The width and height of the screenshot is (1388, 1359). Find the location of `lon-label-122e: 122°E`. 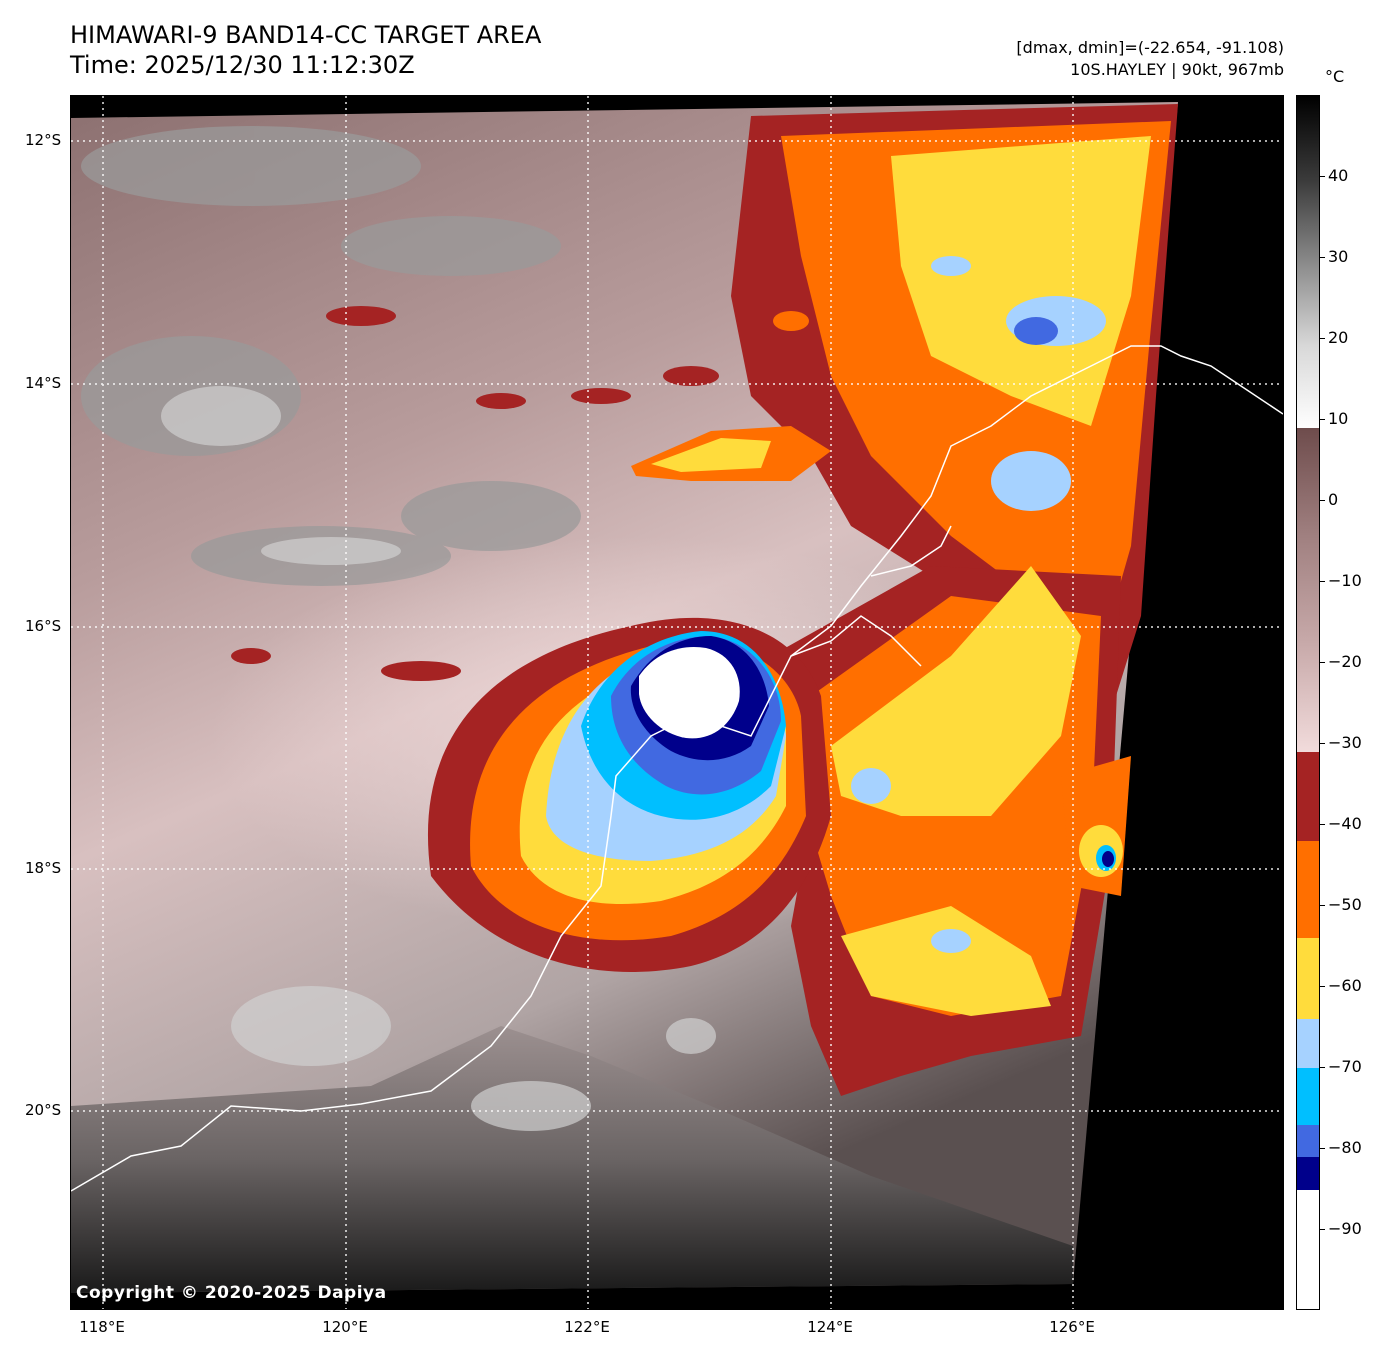

lon-label-122e: 122°E is located at coordinates (587, 1327).